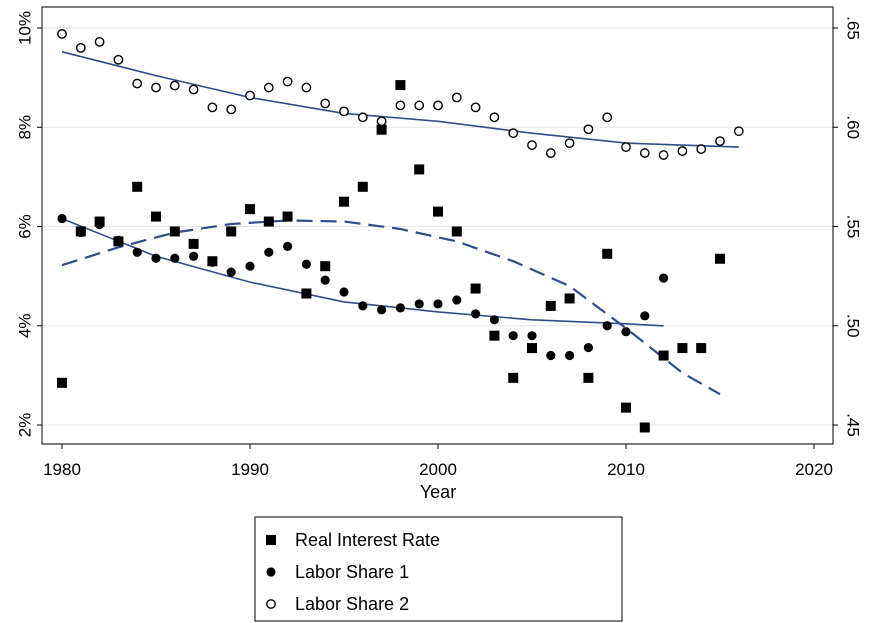 This screenshot has width=869, height=623. I want to click on y-right-tick-label: .60, so click(853, 127).